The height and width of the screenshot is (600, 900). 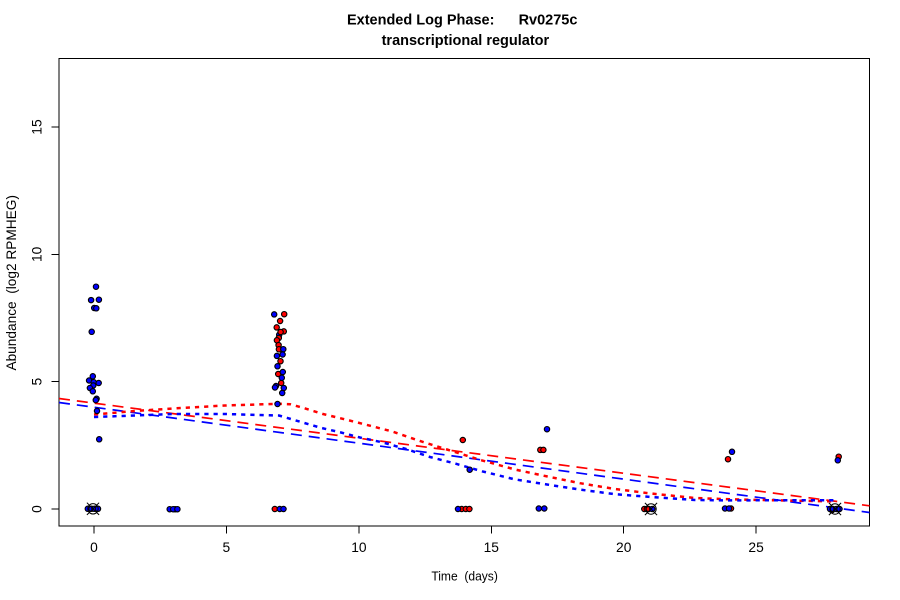 What do you see at coordinates (756, 547) in the screenshot?
I see `svg-text: 25` at bounding box center [756, 547].